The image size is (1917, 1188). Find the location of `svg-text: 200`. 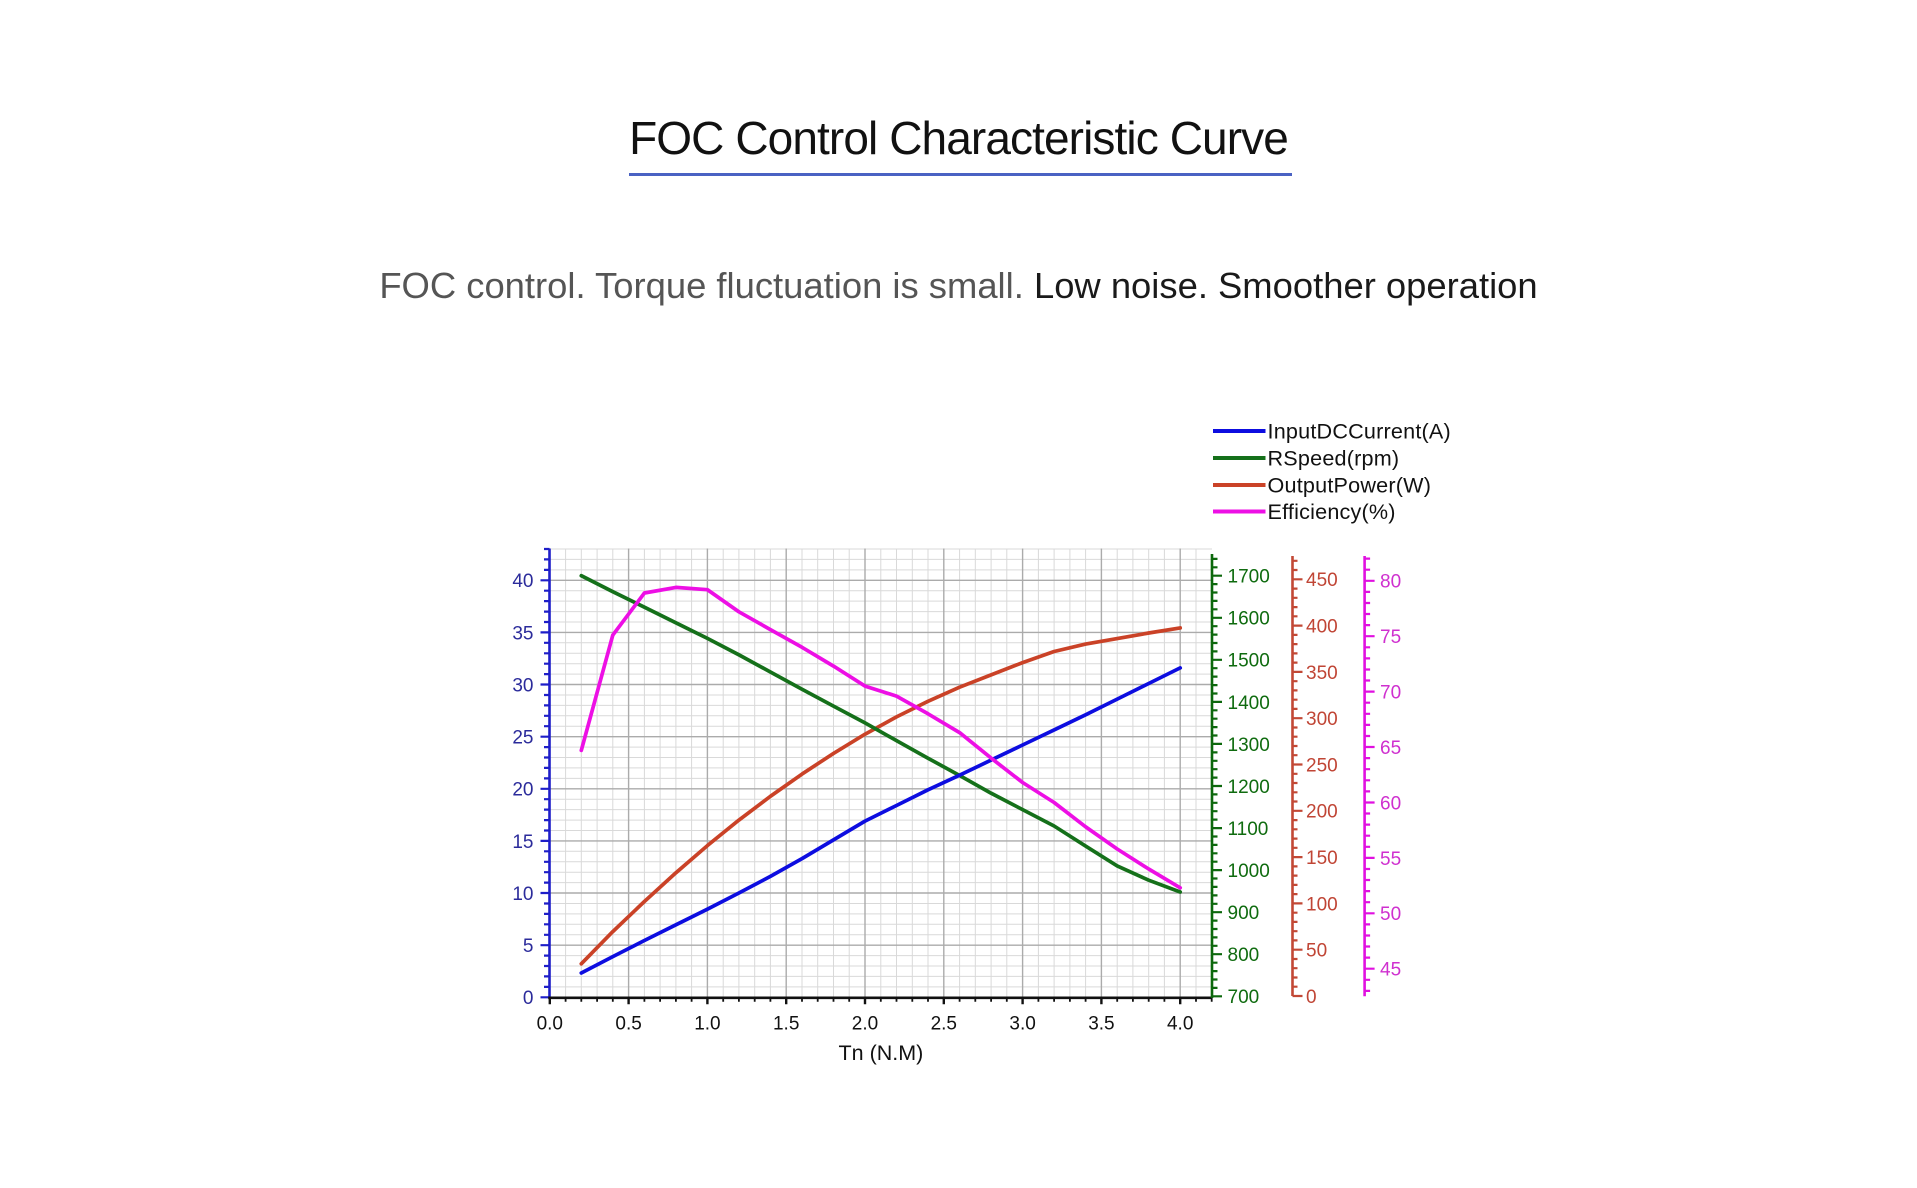

svg-text: 200 is located at coordinates (1322, 812).